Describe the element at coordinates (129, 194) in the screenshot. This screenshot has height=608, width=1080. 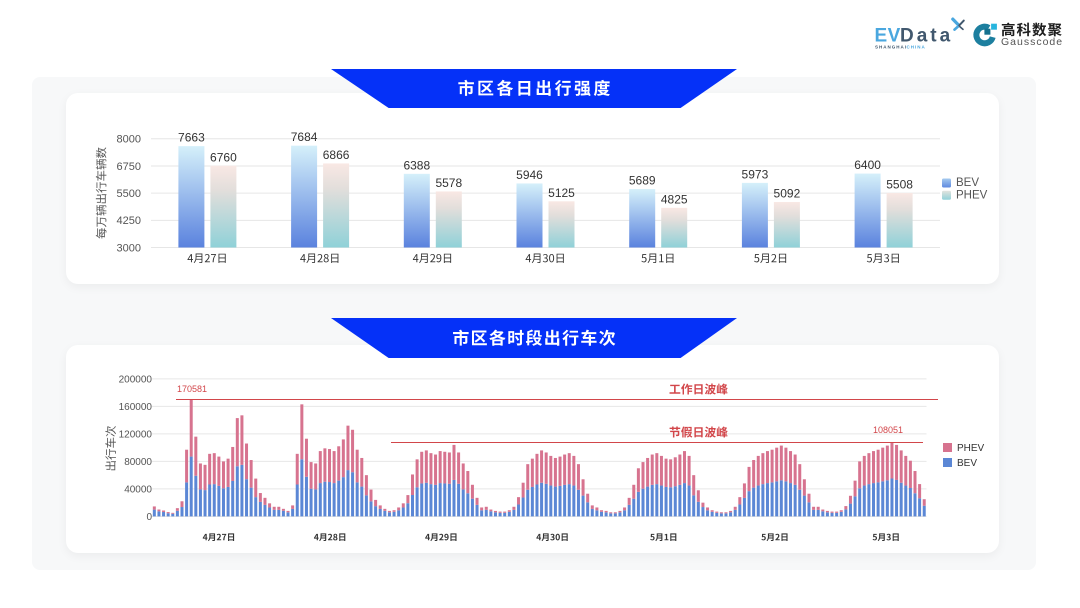
I see `svg-text: 5500` at that location.